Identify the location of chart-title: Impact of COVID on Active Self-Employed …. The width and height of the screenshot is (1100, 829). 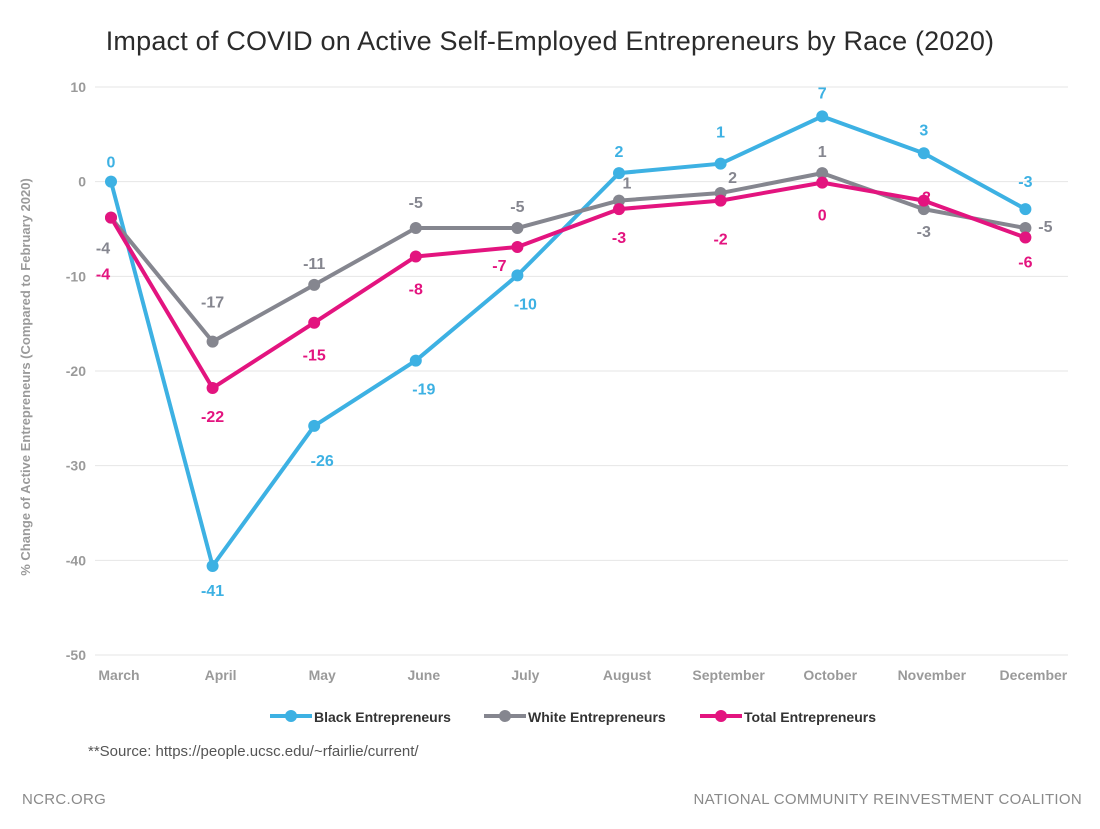
(550, 41).